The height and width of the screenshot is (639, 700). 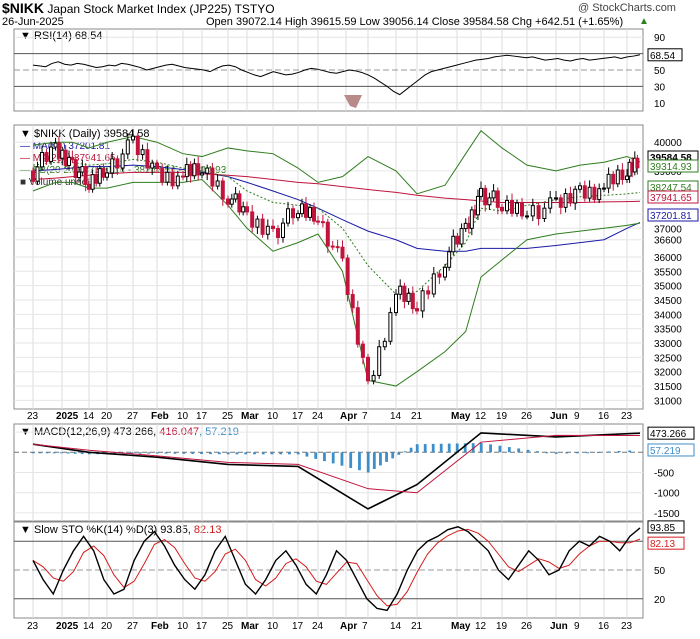 I want to click on rsi-tick-label: 10, so click(x=660, y=104).